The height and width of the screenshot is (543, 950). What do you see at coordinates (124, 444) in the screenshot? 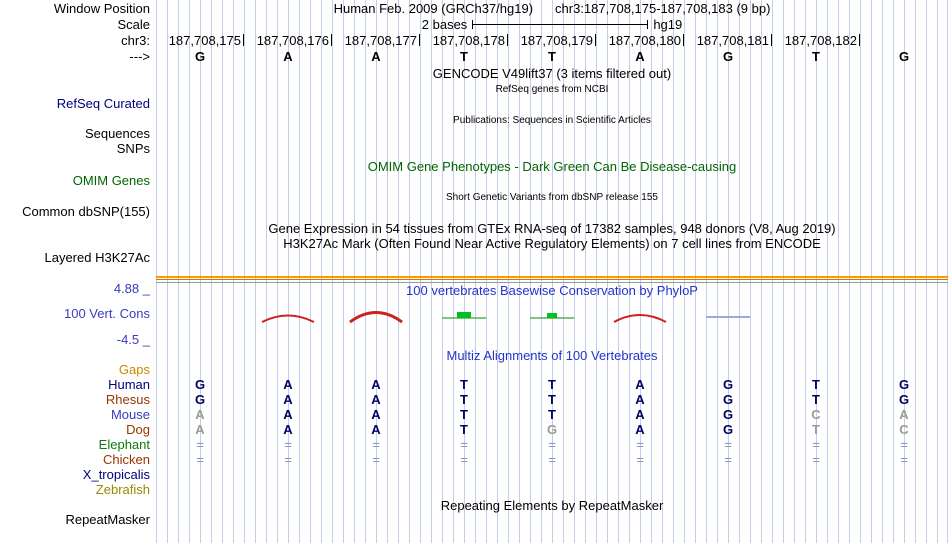
I see `species-label-elephant: Elephant` at bounding box center [124, 444].